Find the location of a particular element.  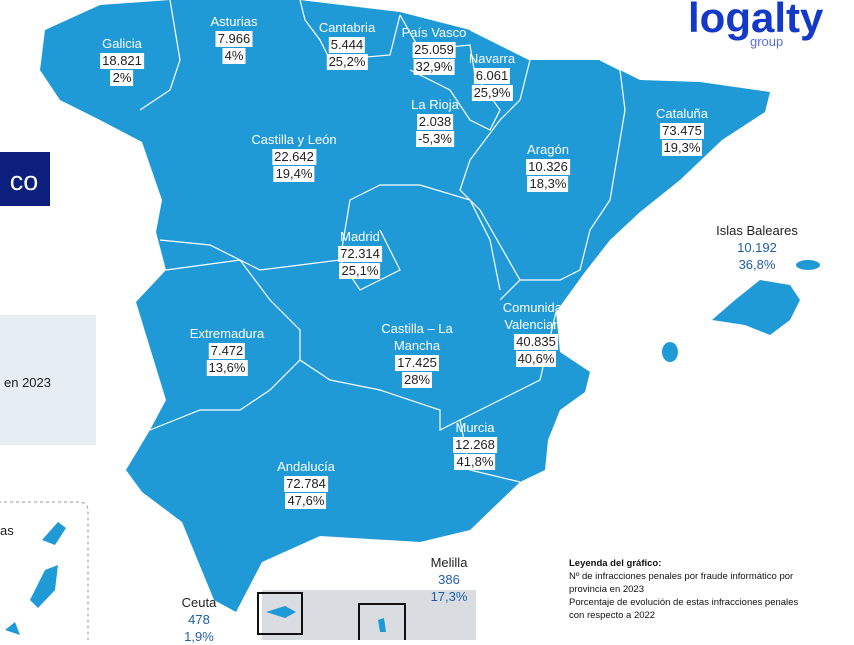

region-name: Islas Baleares is located at coordinates (757, 230).